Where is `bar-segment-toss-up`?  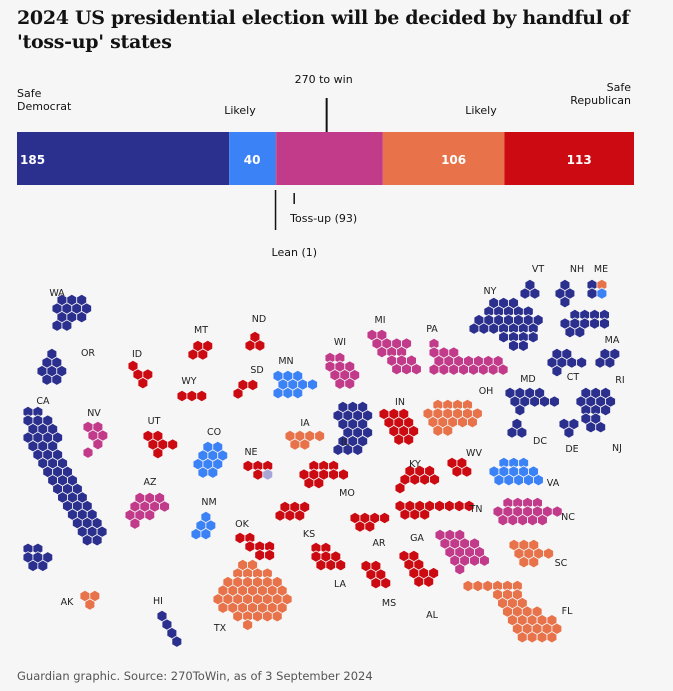 bar-segment-toss-up is located at coordinates (329, 158).